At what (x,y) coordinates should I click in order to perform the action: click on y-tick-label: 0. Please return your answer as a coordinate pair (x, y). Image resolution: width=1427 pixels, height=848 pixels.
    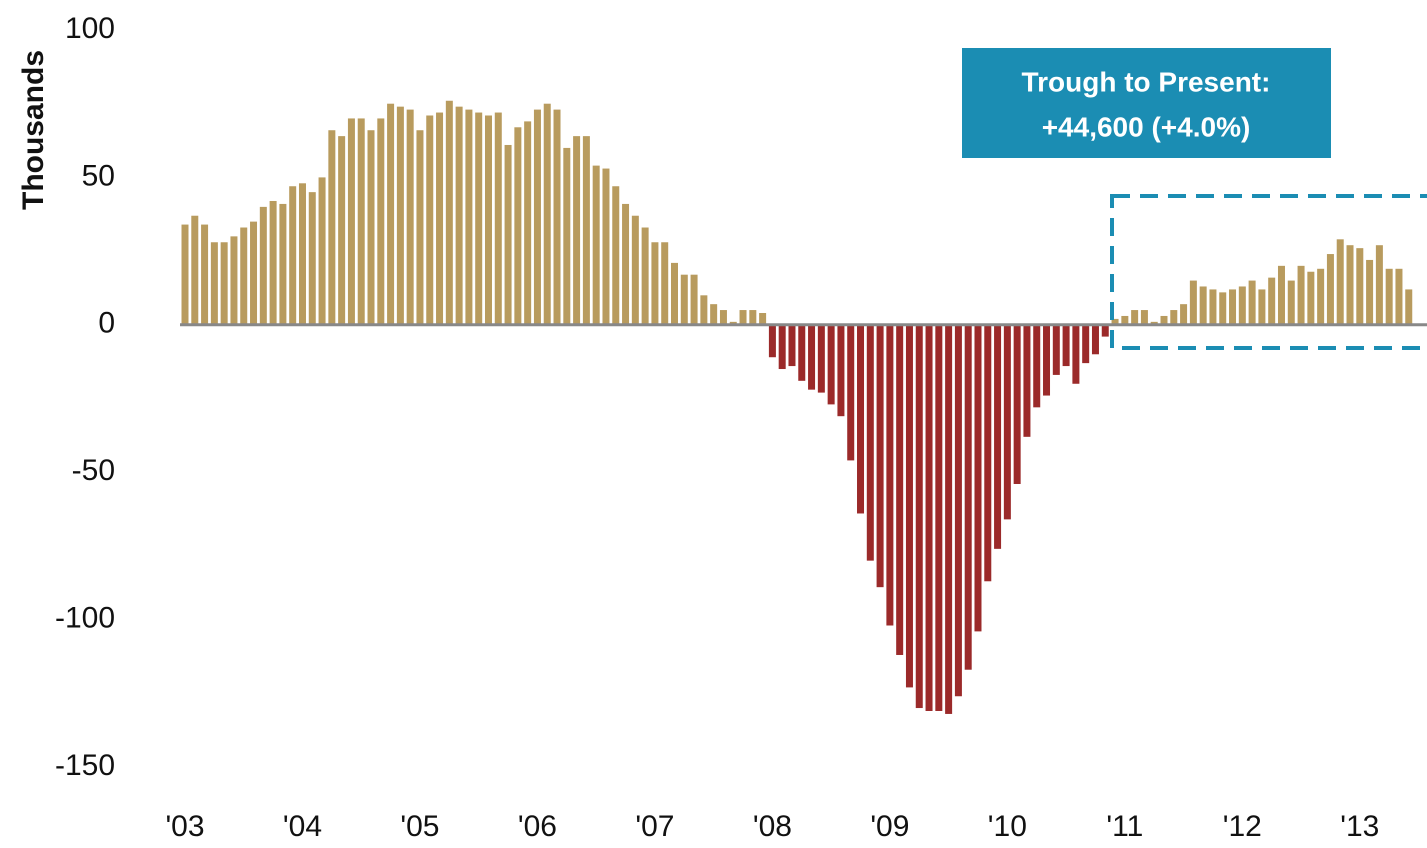
    Looking at the image, I should click on (106, 323).